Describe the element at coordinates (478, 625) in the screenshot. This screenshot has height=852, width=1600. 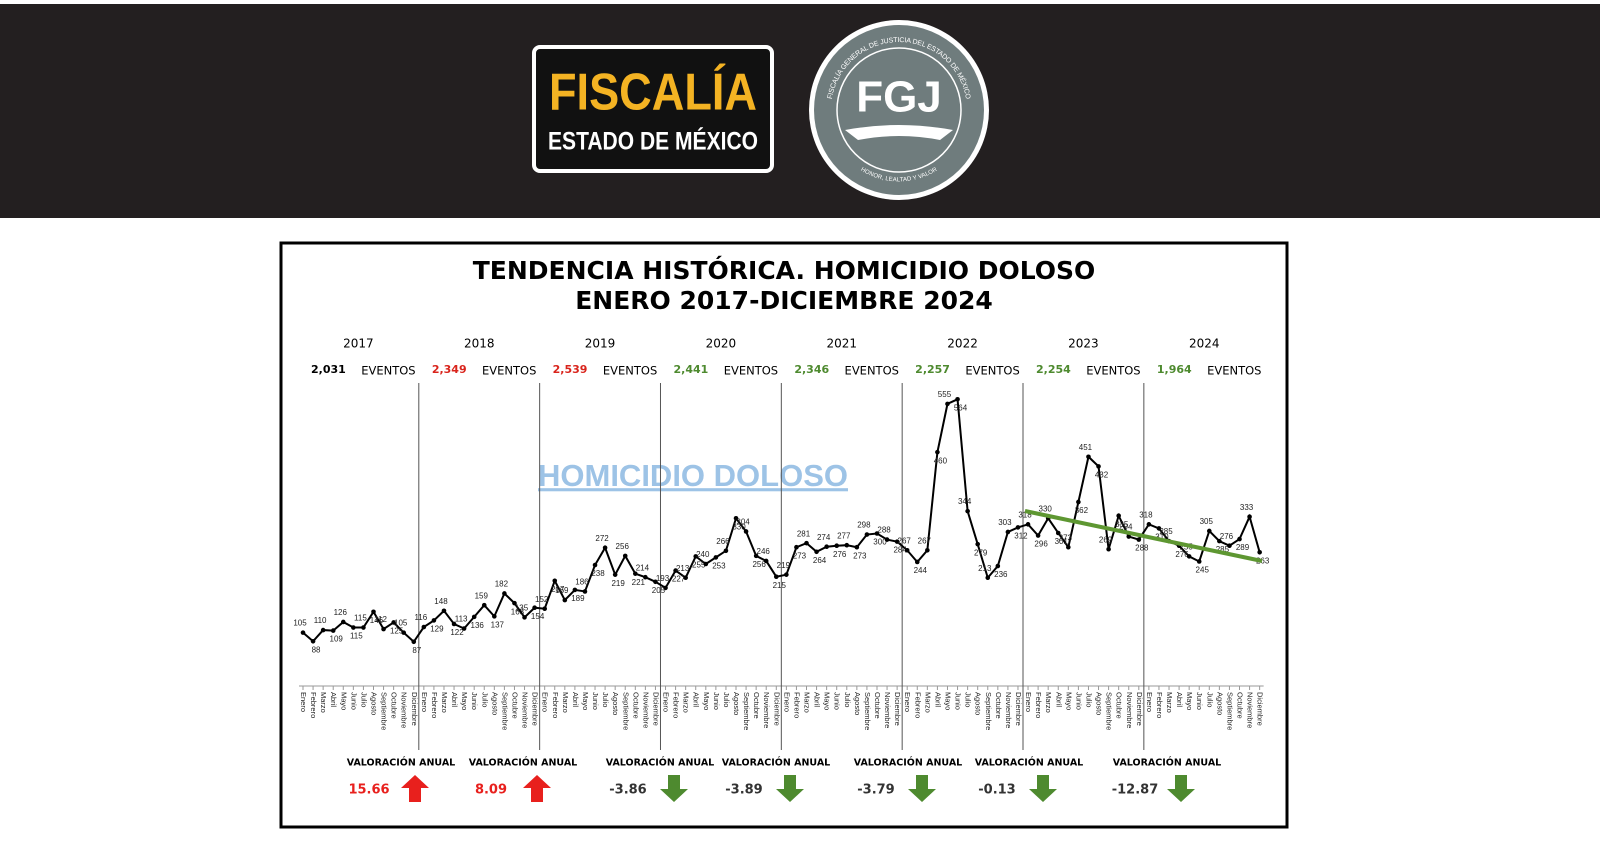
I see `data-label: 136` at that location.